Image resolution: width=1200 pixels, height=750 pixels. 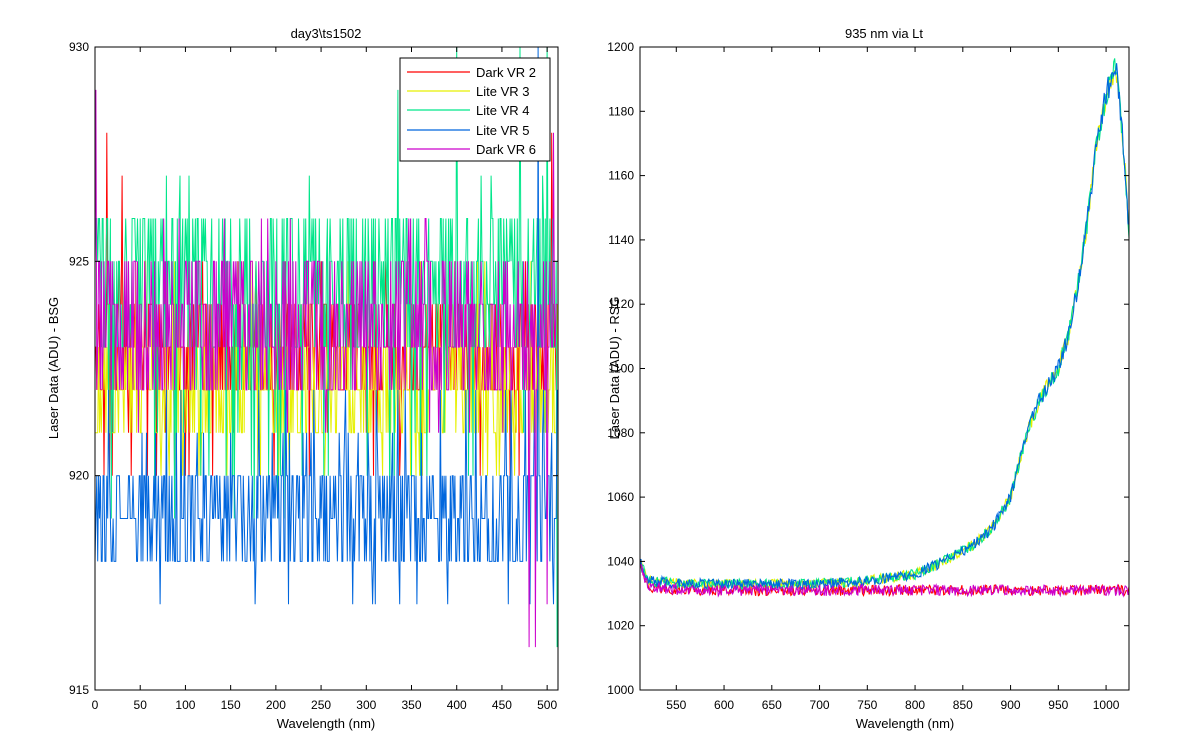 I want to click on x-tick-label: 400, so click(x=457, y=705).